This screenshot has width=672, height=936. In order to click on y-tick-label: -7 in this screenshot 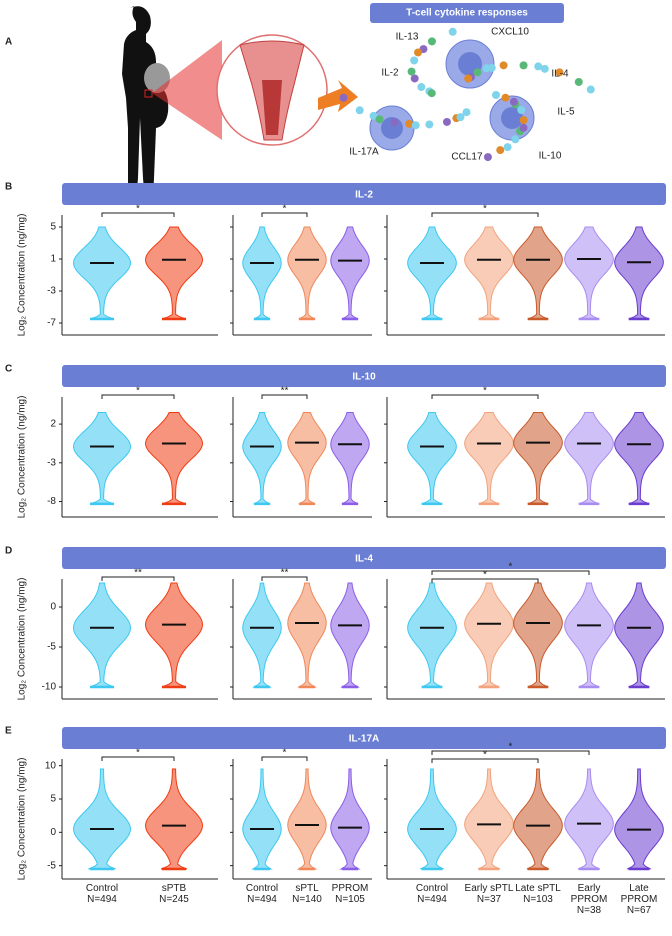, I will do `click(51, 323)`.